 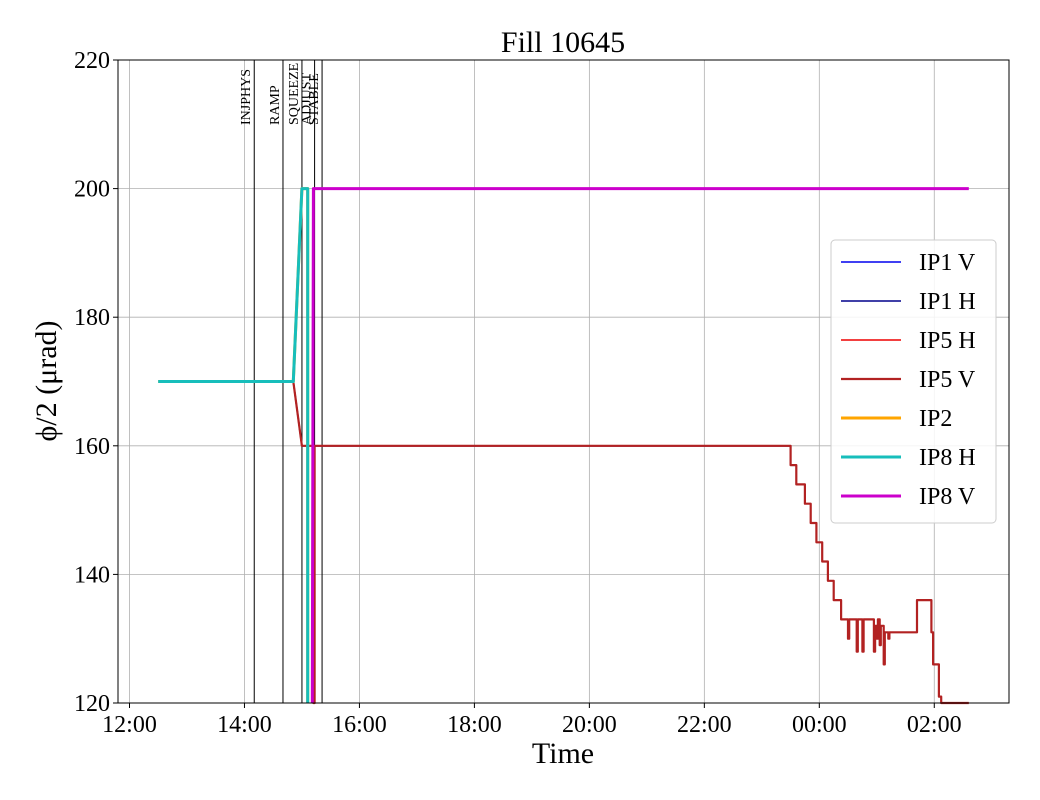 What do you see at coordinates (947, 497) in the screenshot?
I see `legend-label: IP8 V` at bounding box center [947, 497].